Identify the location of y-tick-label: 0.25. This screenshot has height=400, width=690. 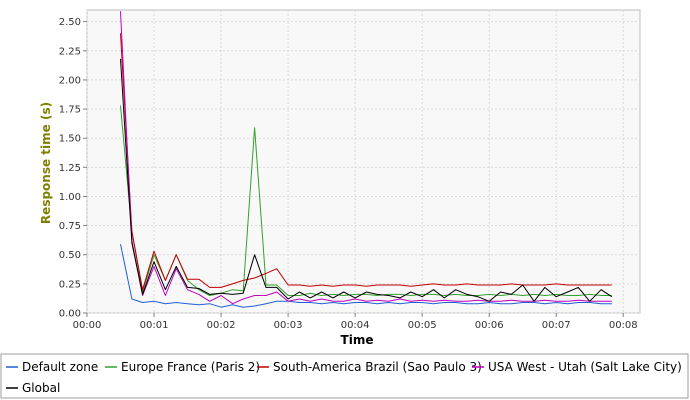
(70, 284).